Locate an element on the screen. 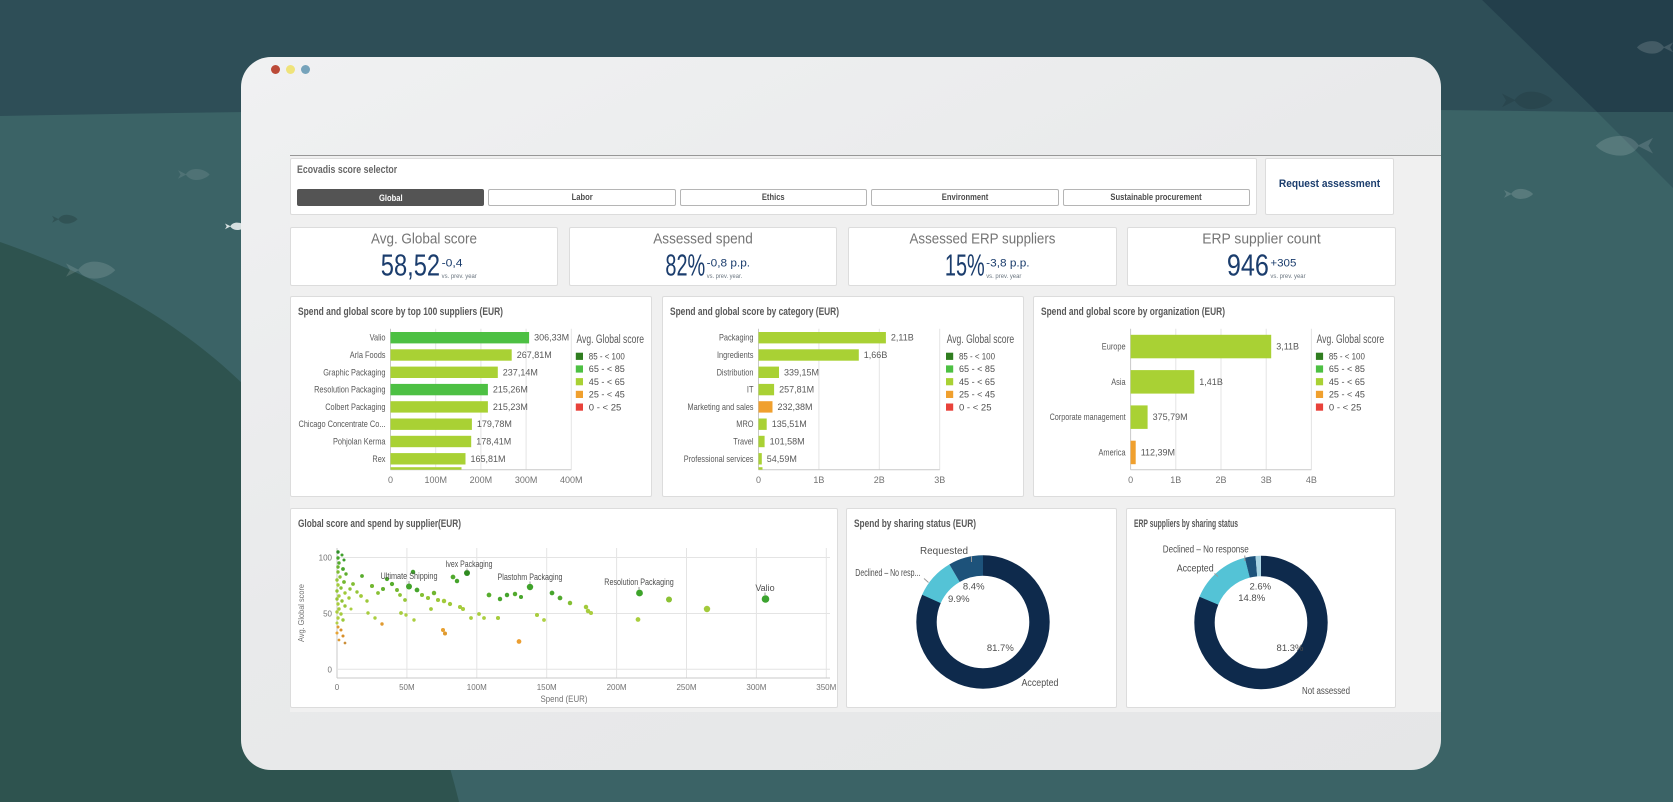  svg-text: 339,15M is located at coordinates (801, 372).